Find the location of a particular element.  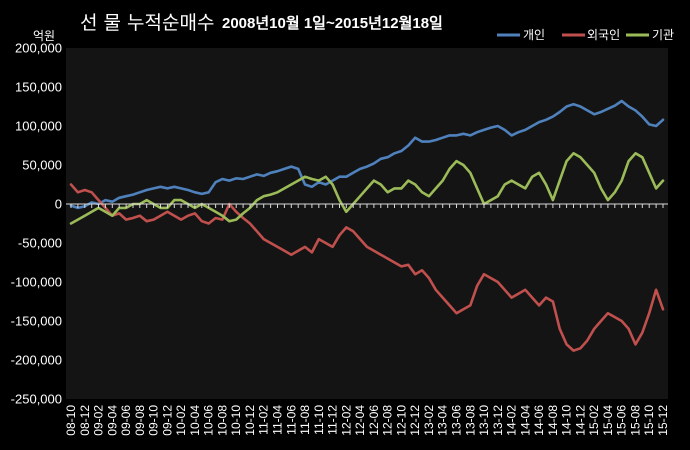

x-tick-label: 09-02 is located at coordinates (99, 420).